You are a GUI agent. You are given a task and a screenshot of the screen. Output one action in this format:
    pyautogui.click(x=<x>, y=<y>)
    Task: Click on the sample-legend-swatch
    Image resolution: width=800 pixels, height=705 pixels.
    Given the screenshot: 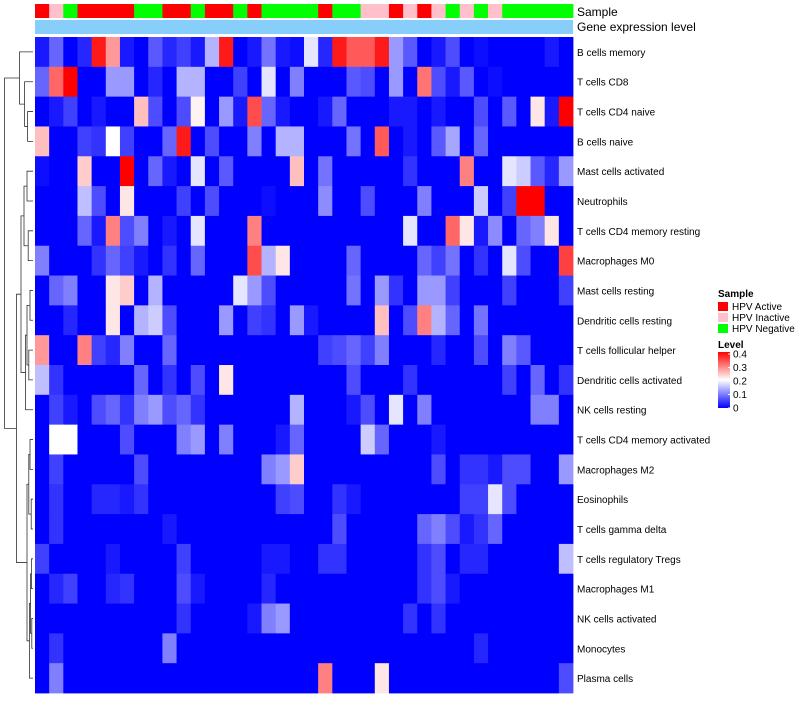 What is the action you would take?
    pyautogui.click(x=723, y=306)
    